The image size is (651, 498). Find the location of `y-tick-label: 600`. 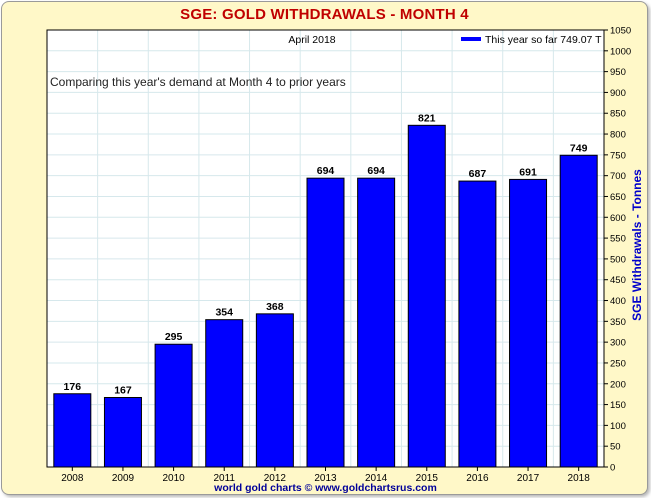

y-tick-label: 600 is located at coordinates (618, 218).